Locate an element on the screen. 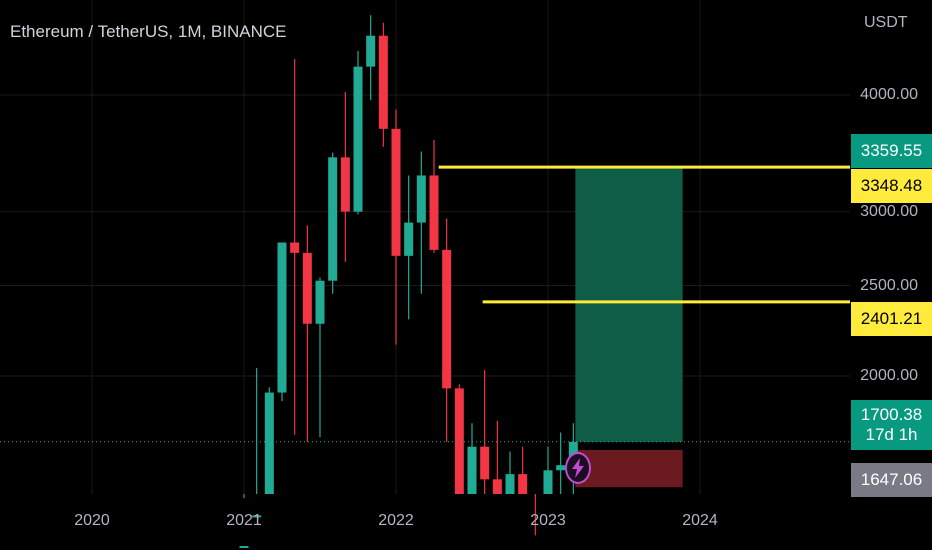 The image size is (932, 550). x-tick-label: 2021 is located at coordinates (244, 520).